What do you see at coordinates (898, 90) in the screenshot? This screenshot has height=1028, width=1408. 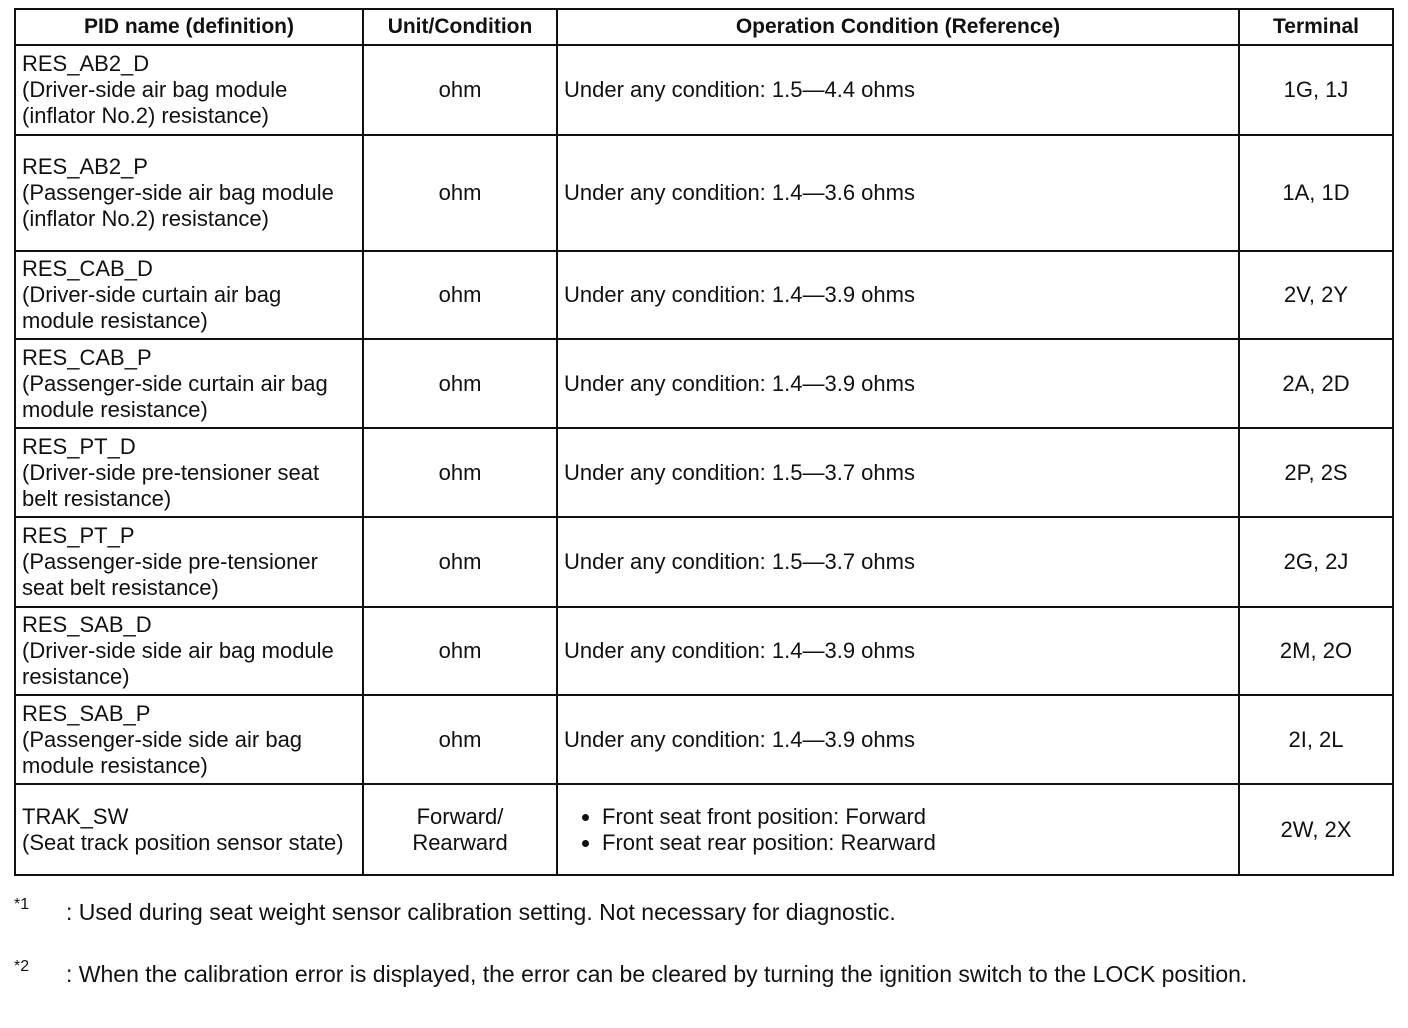 I see `condition-cell: Under any condition: 1.5—4.4 ohms` at bounding box center [898, 90].